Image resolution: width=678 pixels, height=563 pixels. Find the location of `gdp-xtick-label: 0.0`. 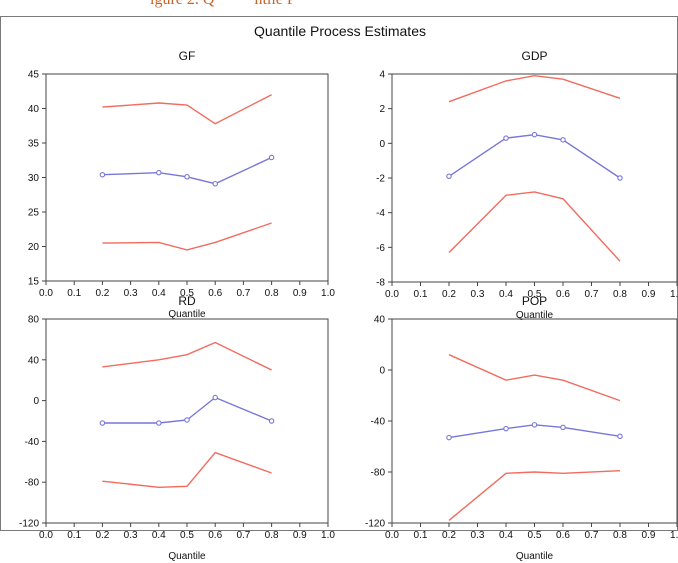

gdp-xtick-label: 0.0 is located at coordinates (392, 294).